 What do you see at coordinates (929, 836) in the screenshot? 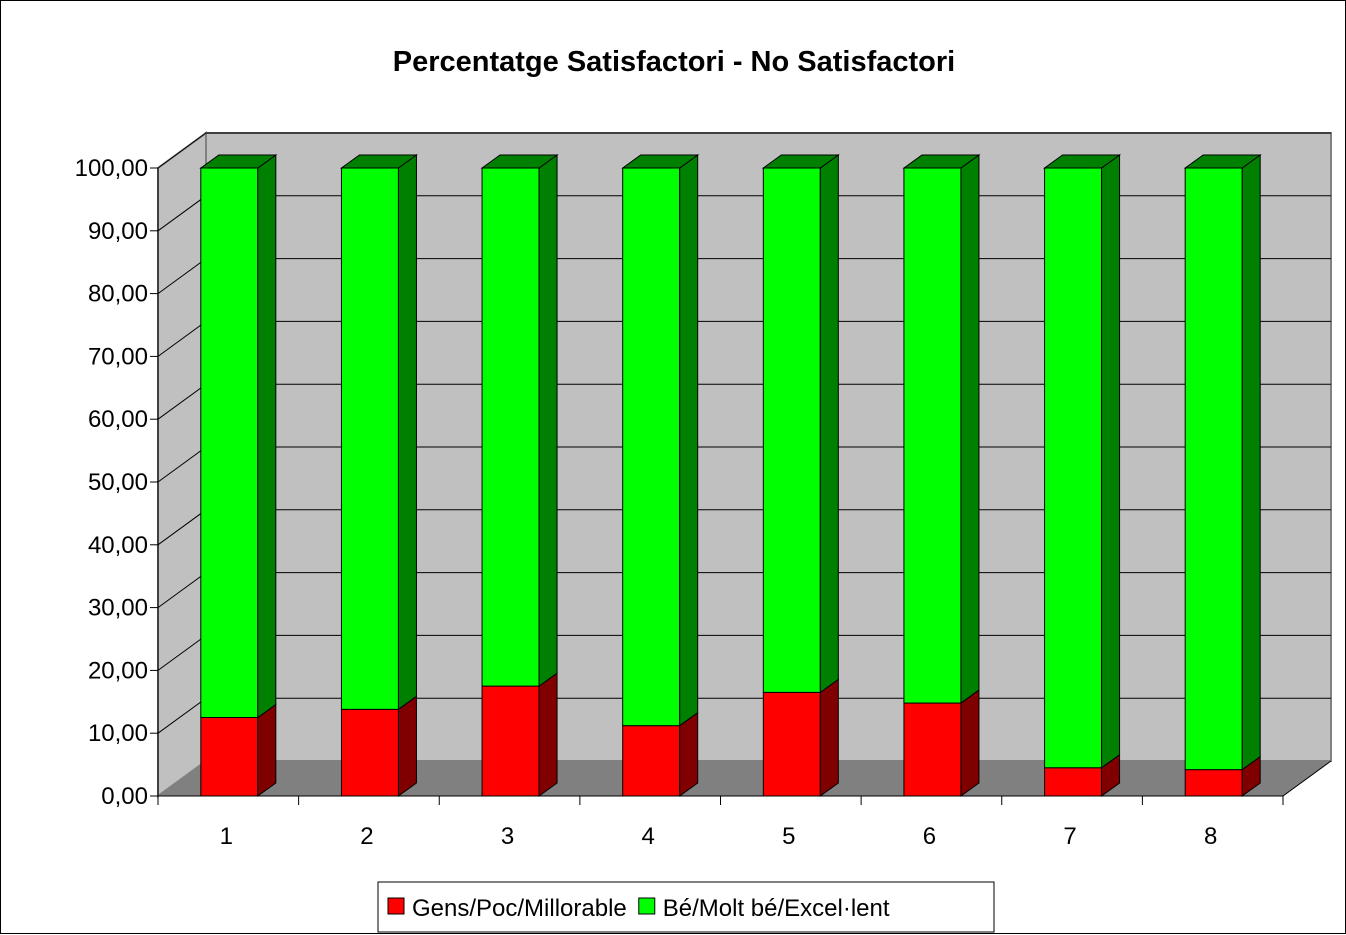
I see `x-tick-label: 6` at bounding box center [929, 836].